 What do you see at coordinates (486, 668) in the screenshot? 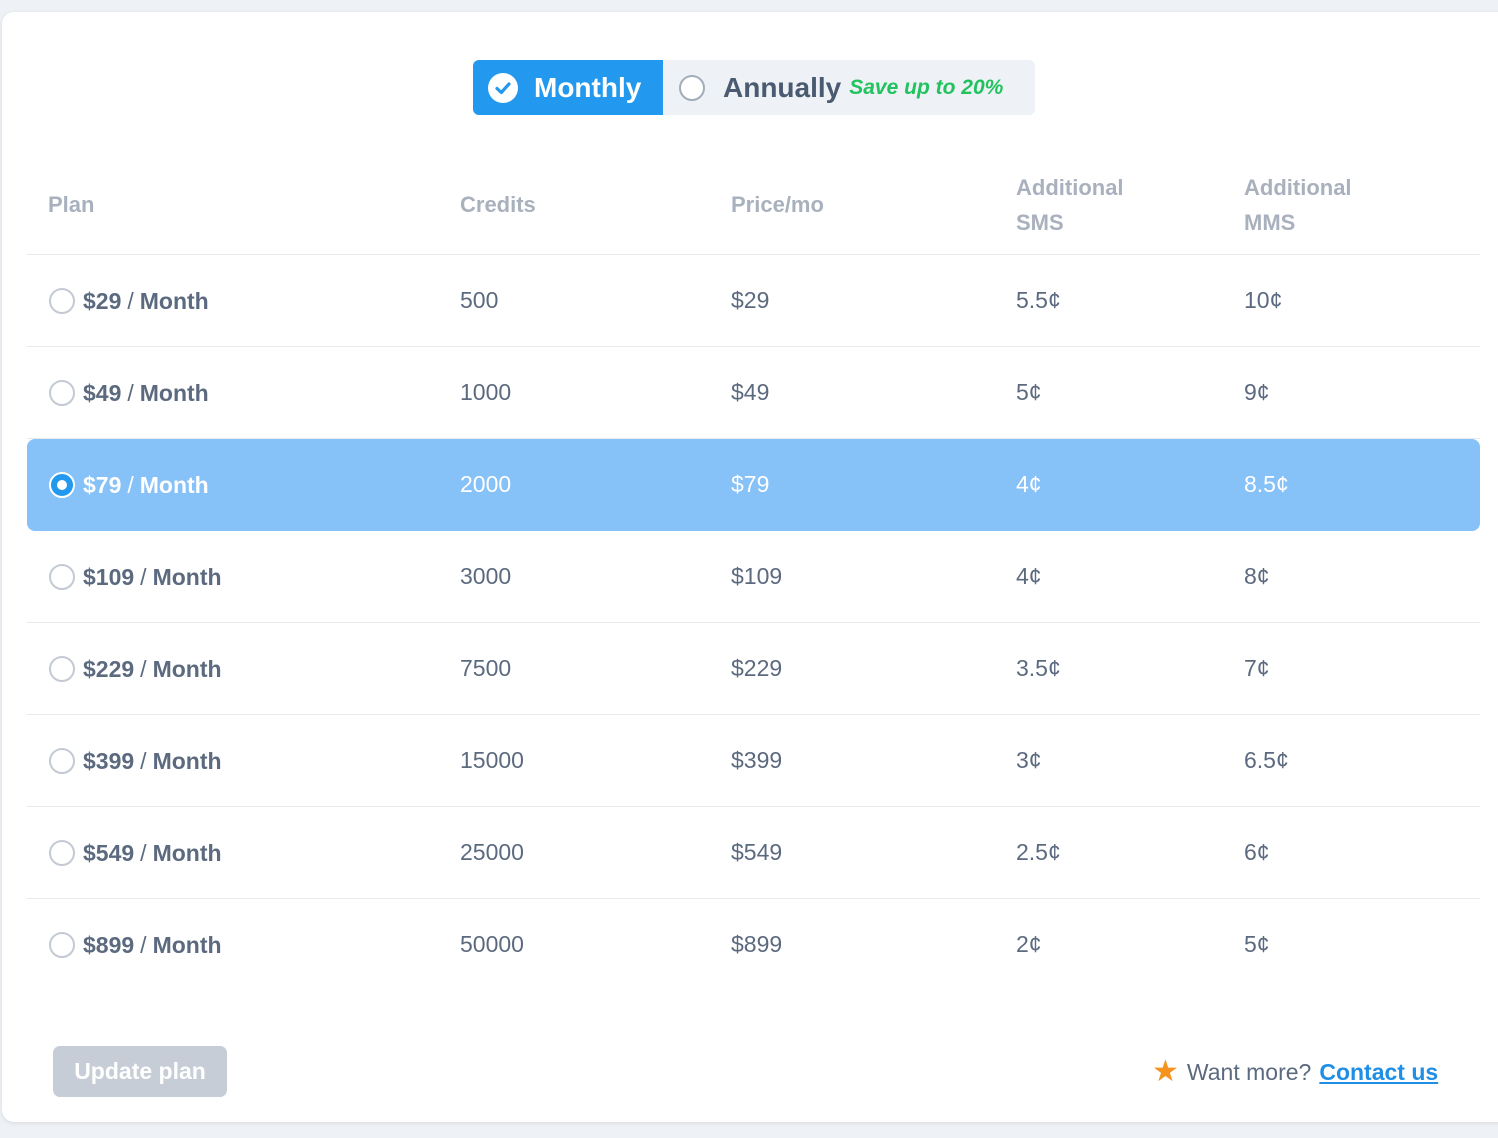
I see `credits-cell: 7500` at bounding box center [486, 668].